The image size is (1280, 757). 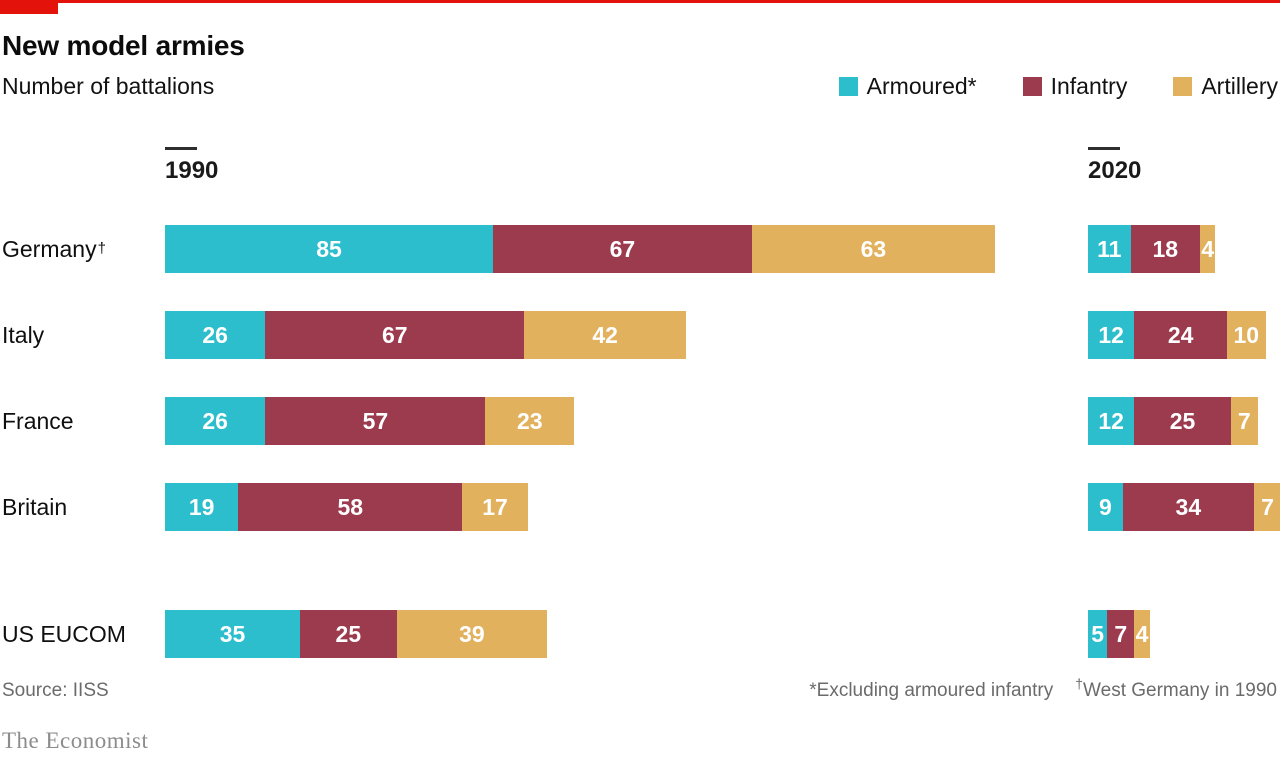 I want to click on footnote-germany-mark: †, so click(x=1079, y=683).